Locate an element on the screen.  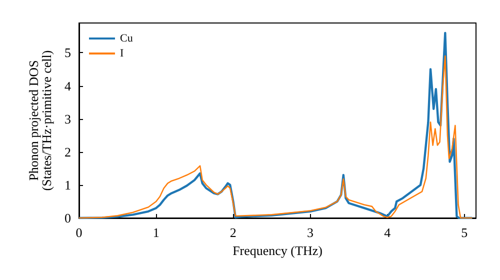
x-tick-label: 5 is located at coordinates (464, 232).